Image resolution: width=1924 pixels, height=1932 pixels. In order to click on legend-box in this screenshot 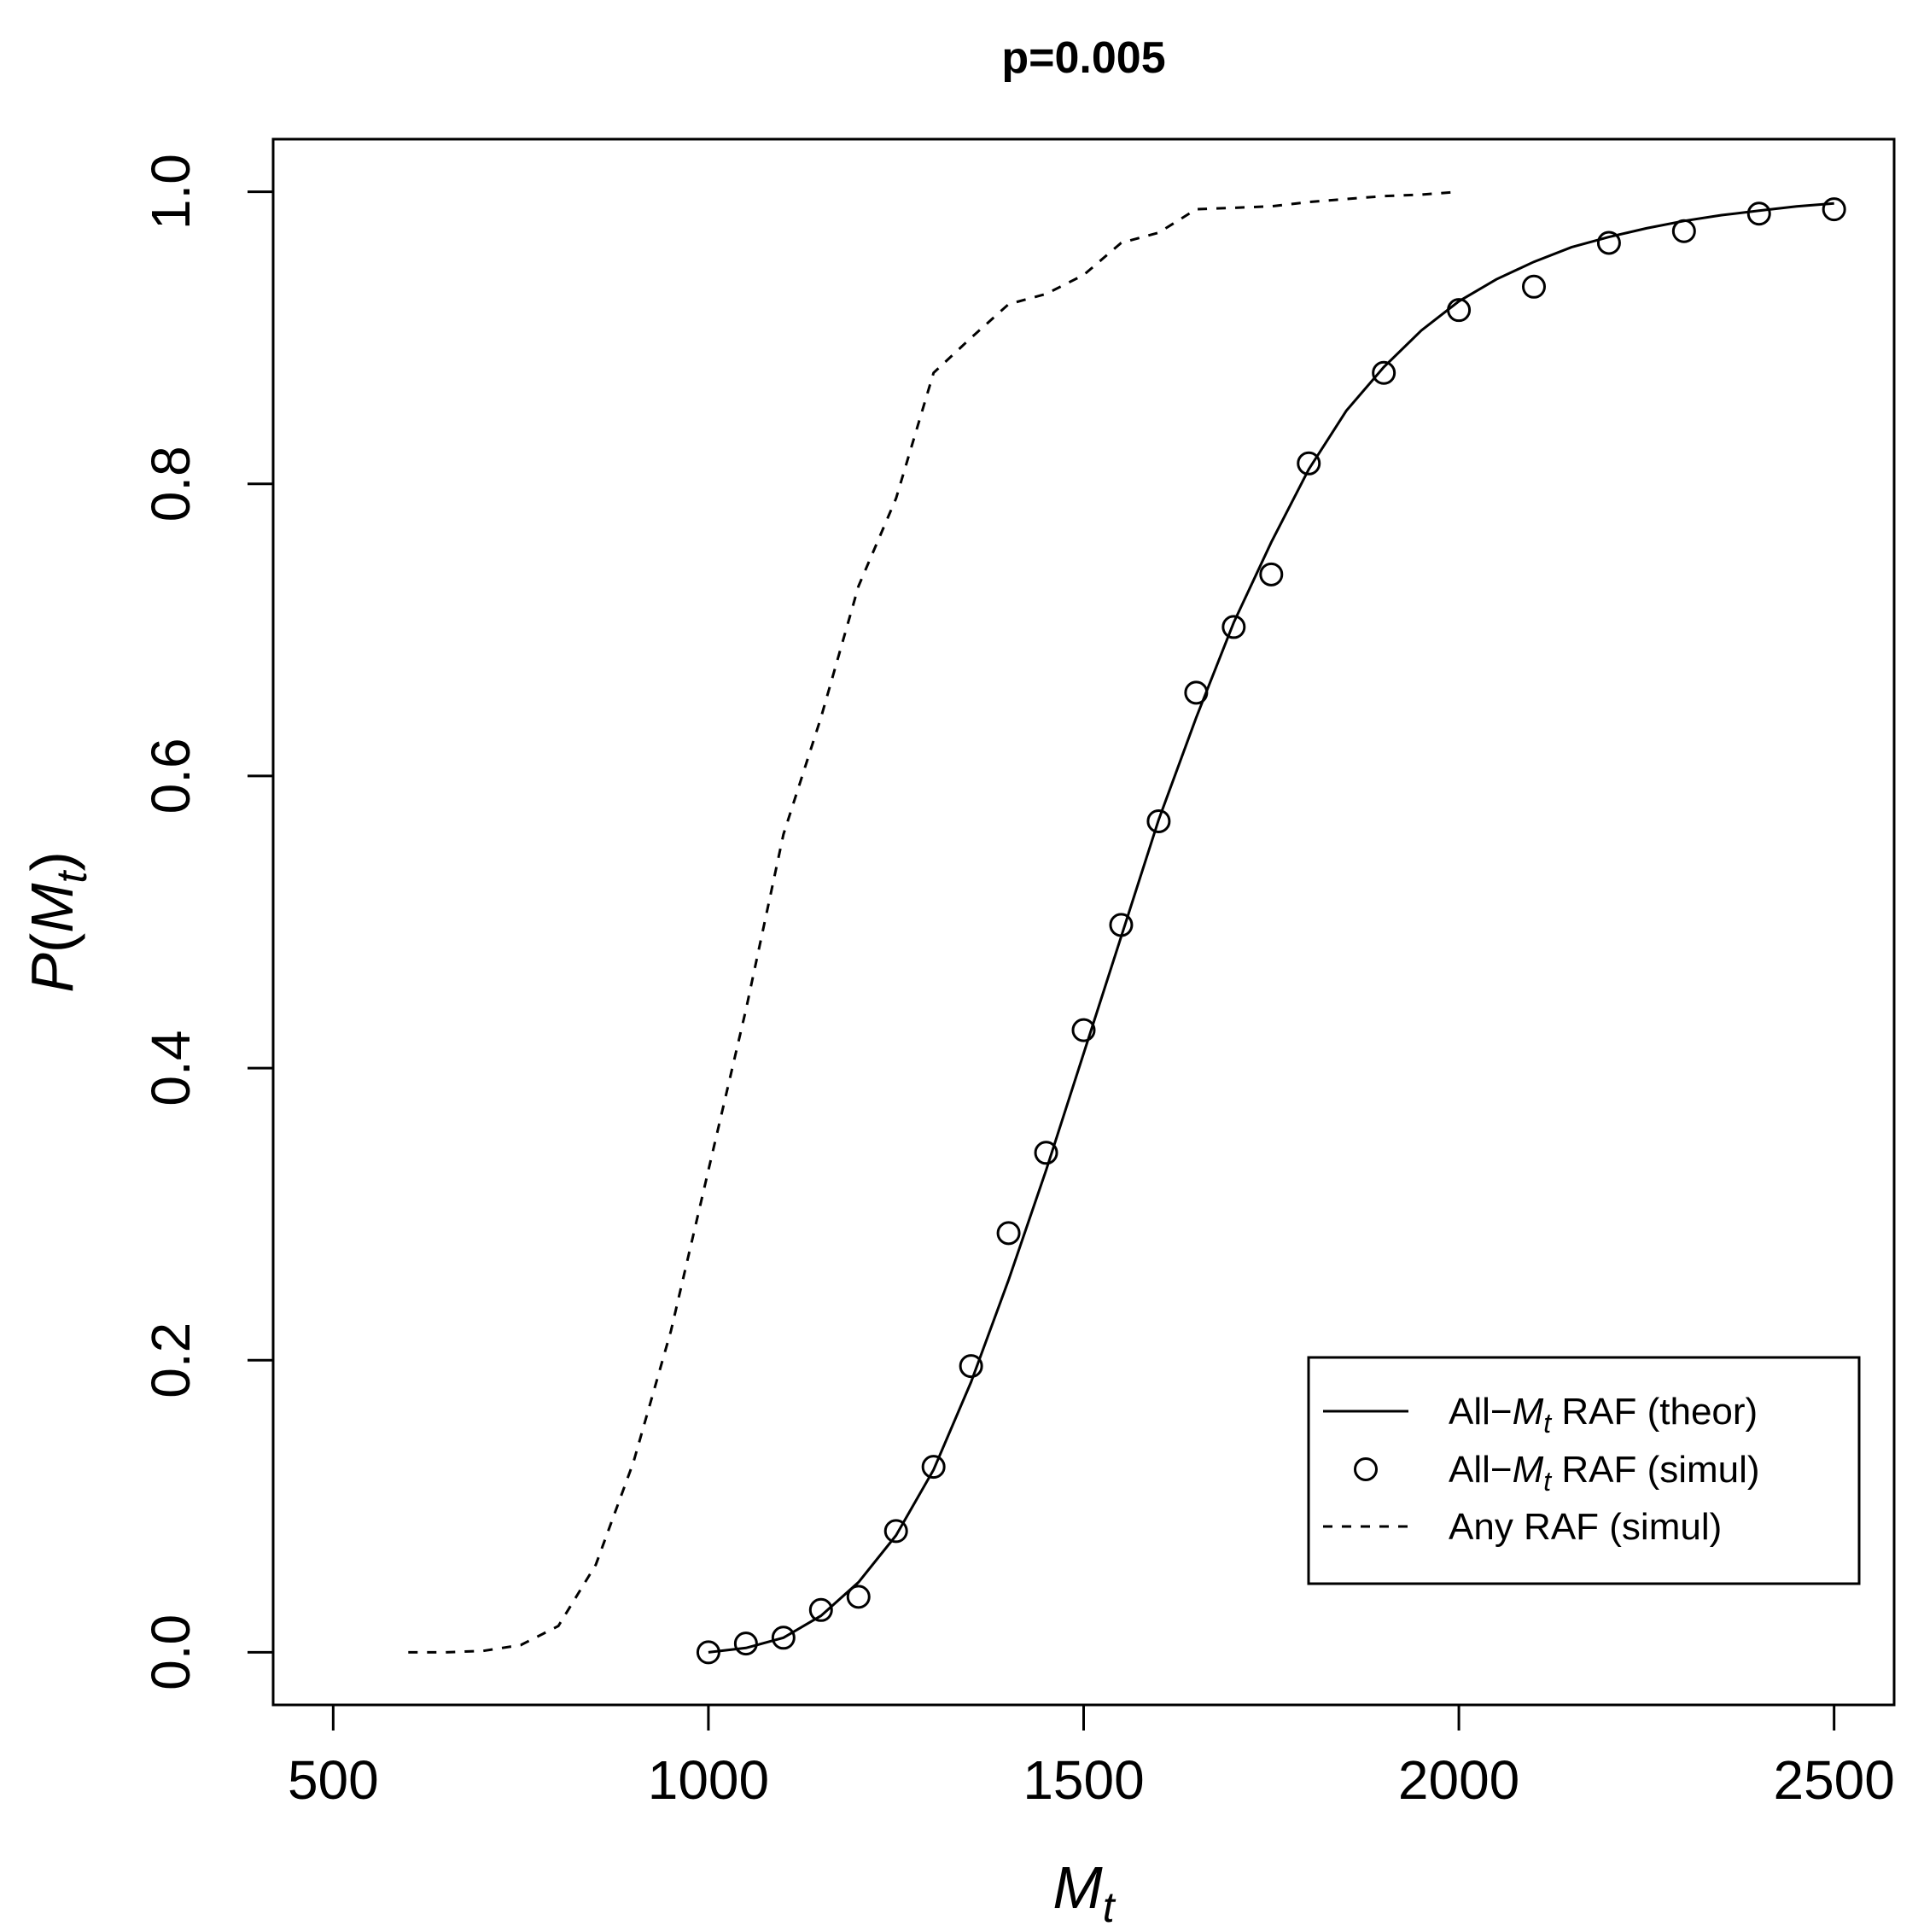, I will do `click(1584, 1471)`.